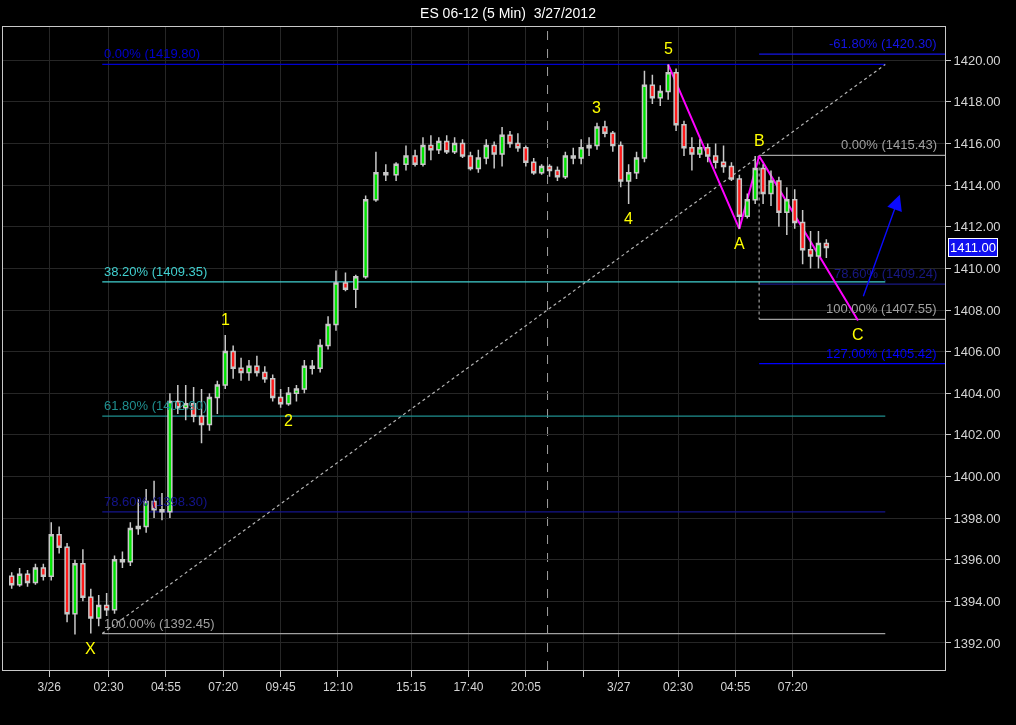  I want to click on annotation: 2, so click(288, 420).